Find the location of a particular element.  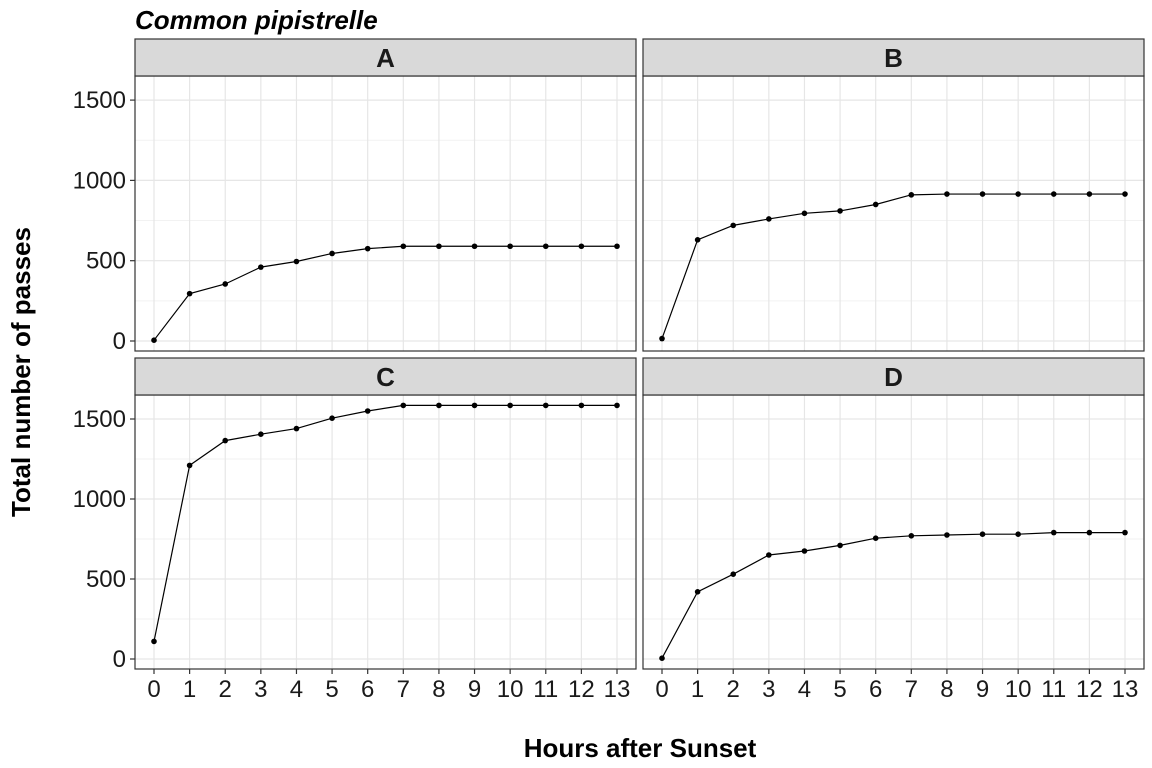

facet-strip-label: D is located at coordinates (893, 377).